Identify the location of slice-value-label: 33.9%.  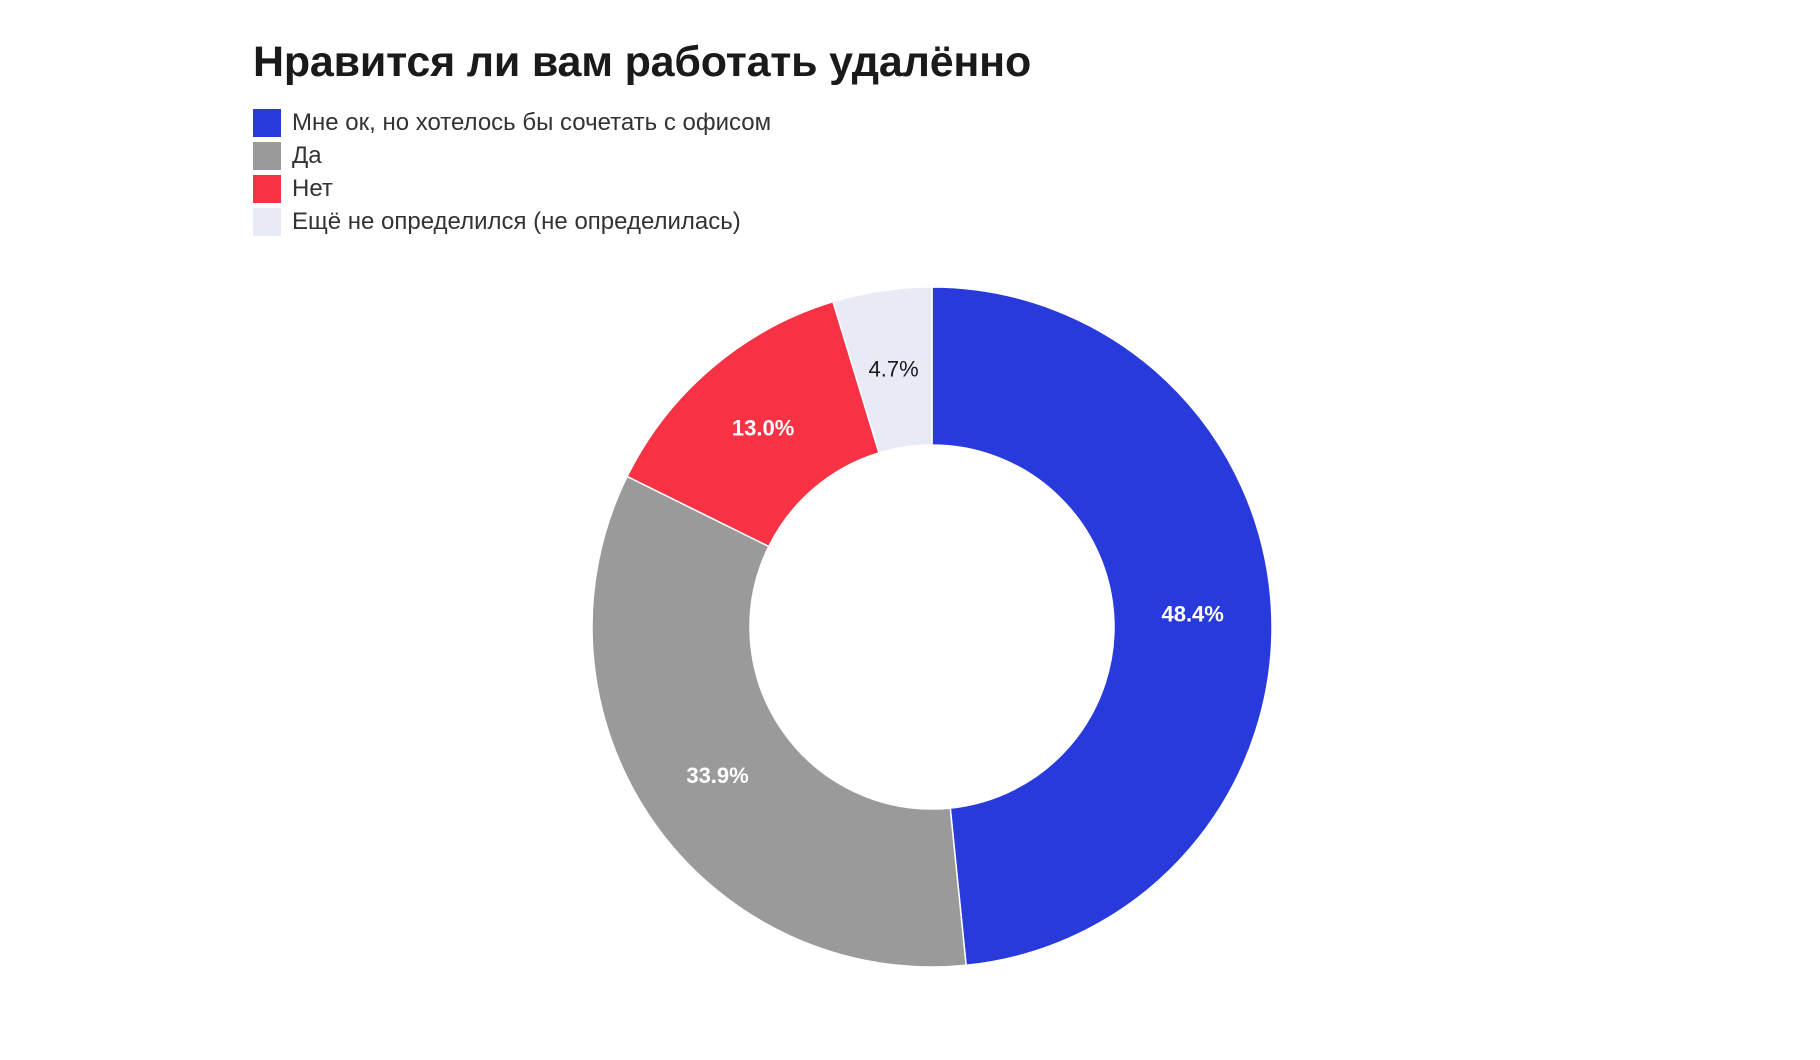
(717, 775).